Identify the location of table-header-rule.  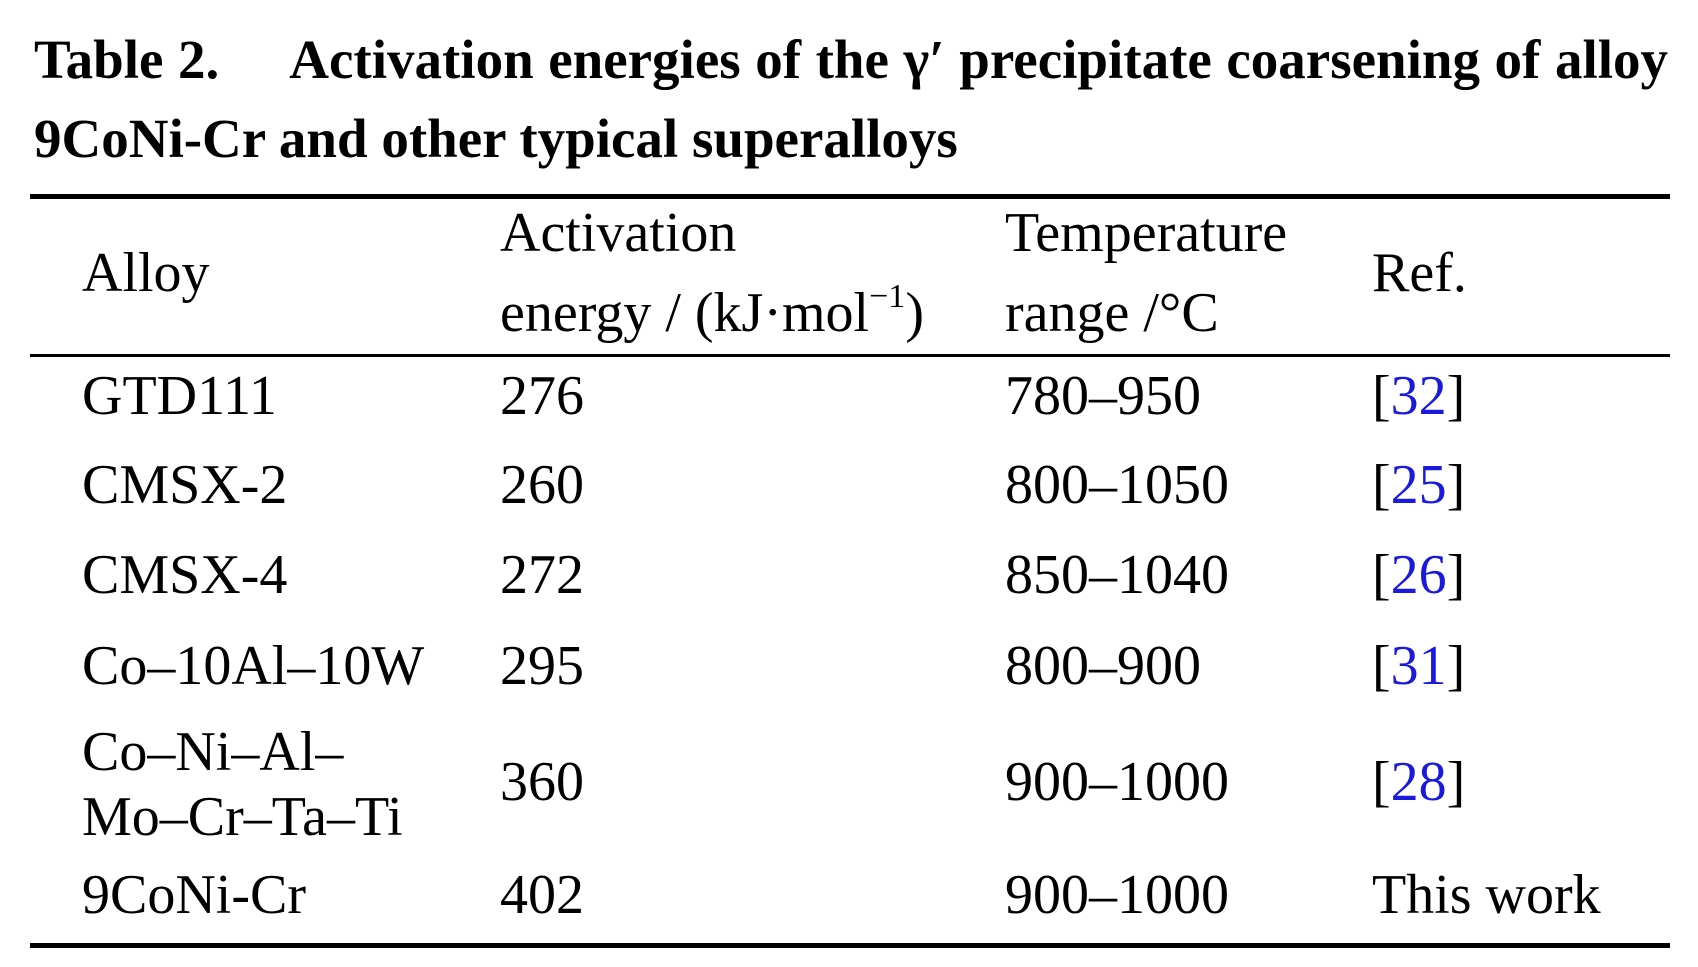
(850, 355).